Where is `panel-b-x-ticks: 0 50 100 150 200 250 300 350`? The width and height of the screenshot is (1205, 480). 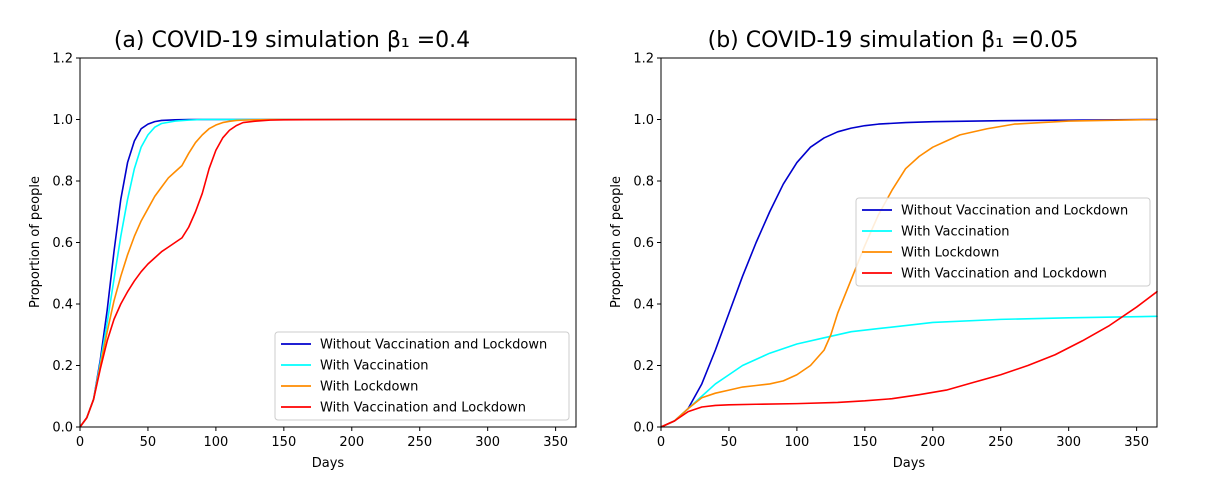 panel-b-x-ticks: 0 50 100 150 200 250 300 350 is located at coordinates (903, 438).